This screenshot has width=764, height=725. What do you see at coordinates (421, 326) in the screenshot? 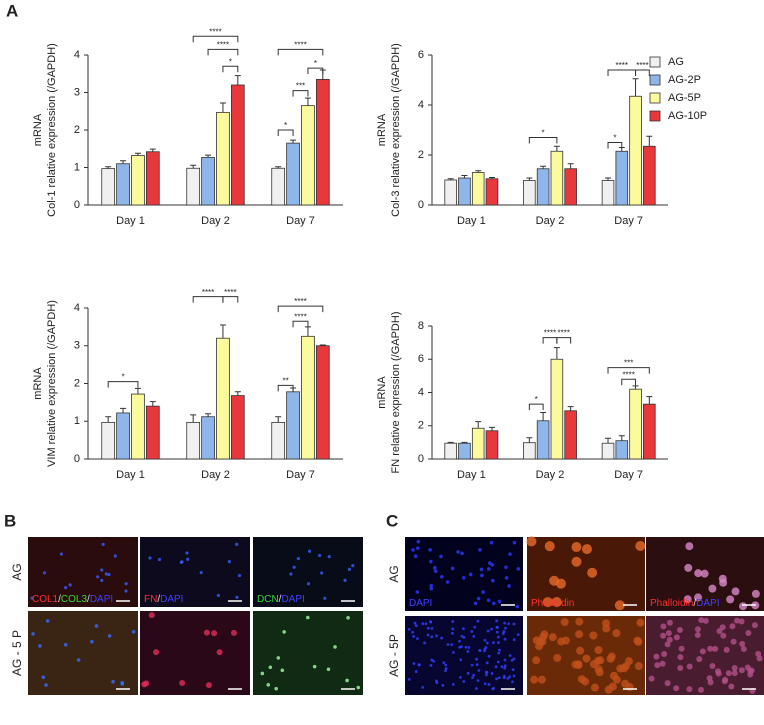
I see `y-tick-label: 8` at bounding box center [421, 326].